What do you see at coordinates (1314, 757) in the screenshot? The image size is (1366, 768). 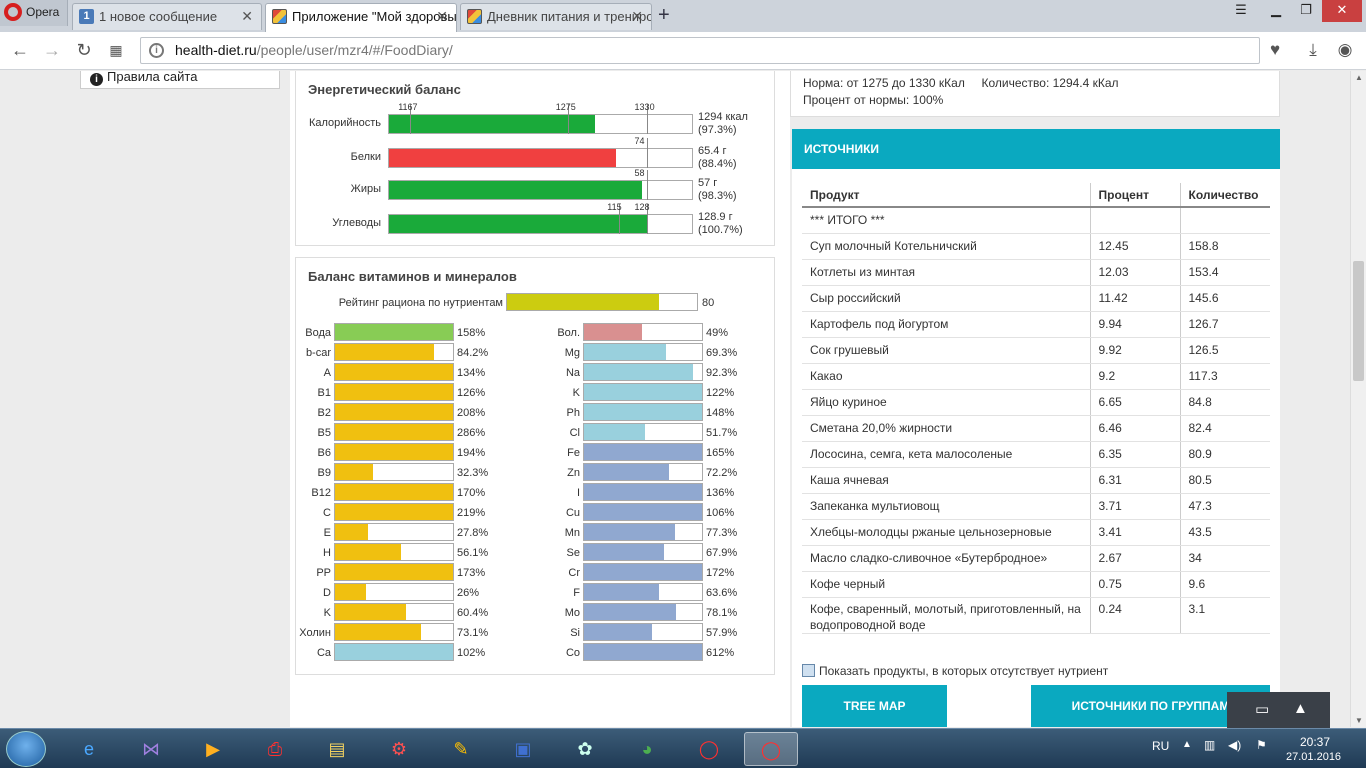 I see `clock-date: 27.01.2016` at bounding box center [1314, 757].